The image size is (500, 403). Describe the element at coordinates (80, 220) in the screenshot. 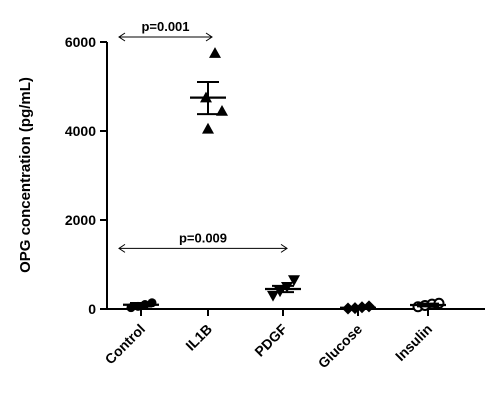

I see `y-tick-label: 2000` at that location.